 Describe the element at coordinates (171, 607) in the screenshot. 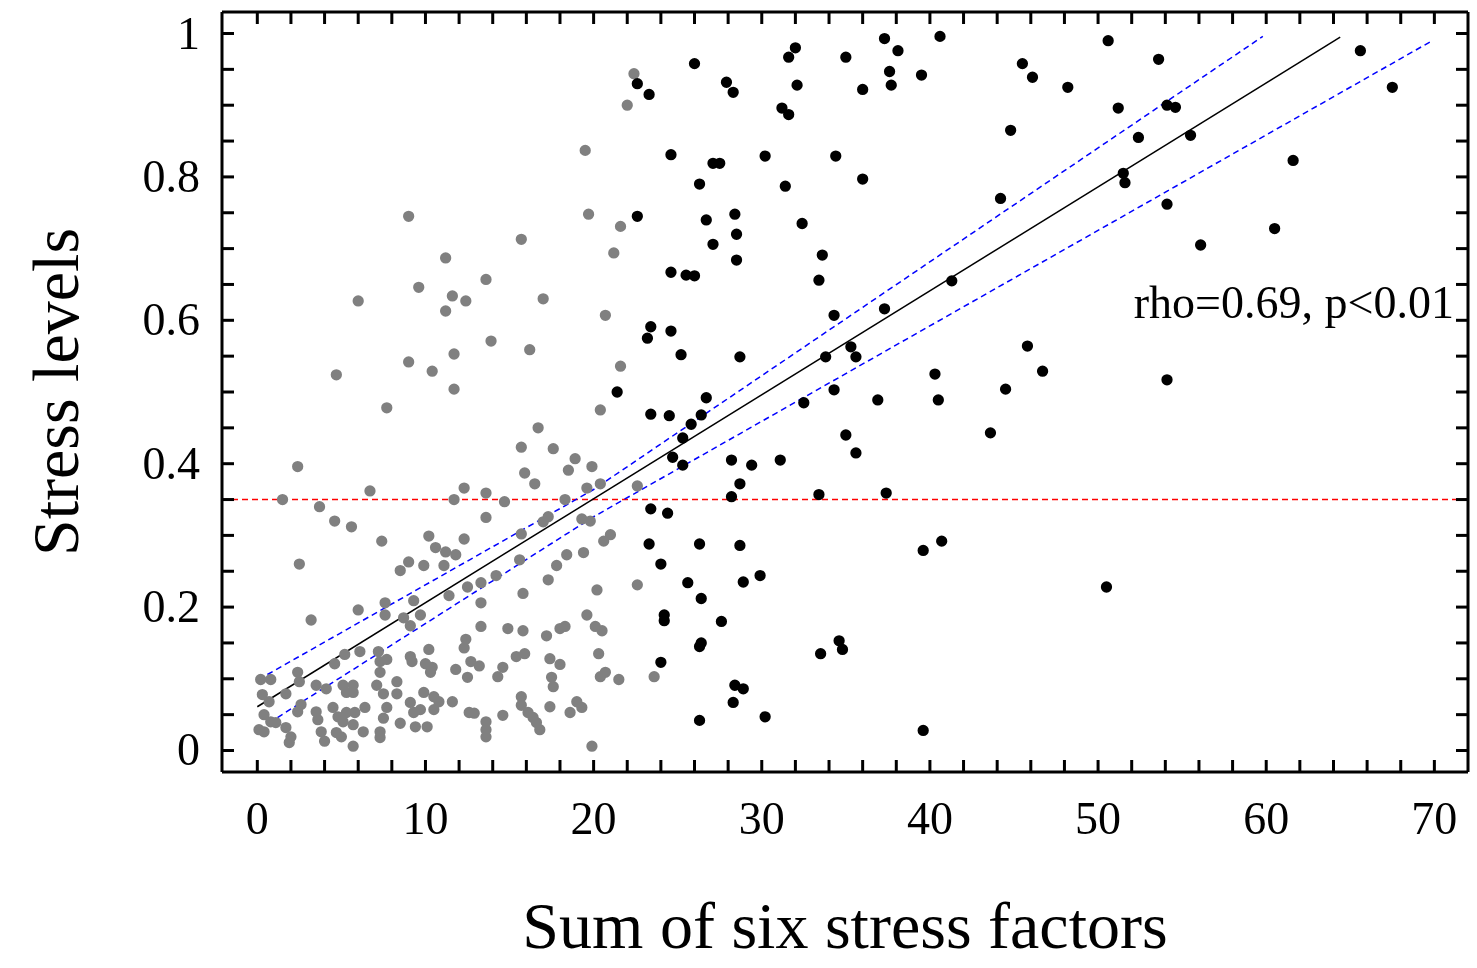

I see `y-tick-label: 0.2` at that location.